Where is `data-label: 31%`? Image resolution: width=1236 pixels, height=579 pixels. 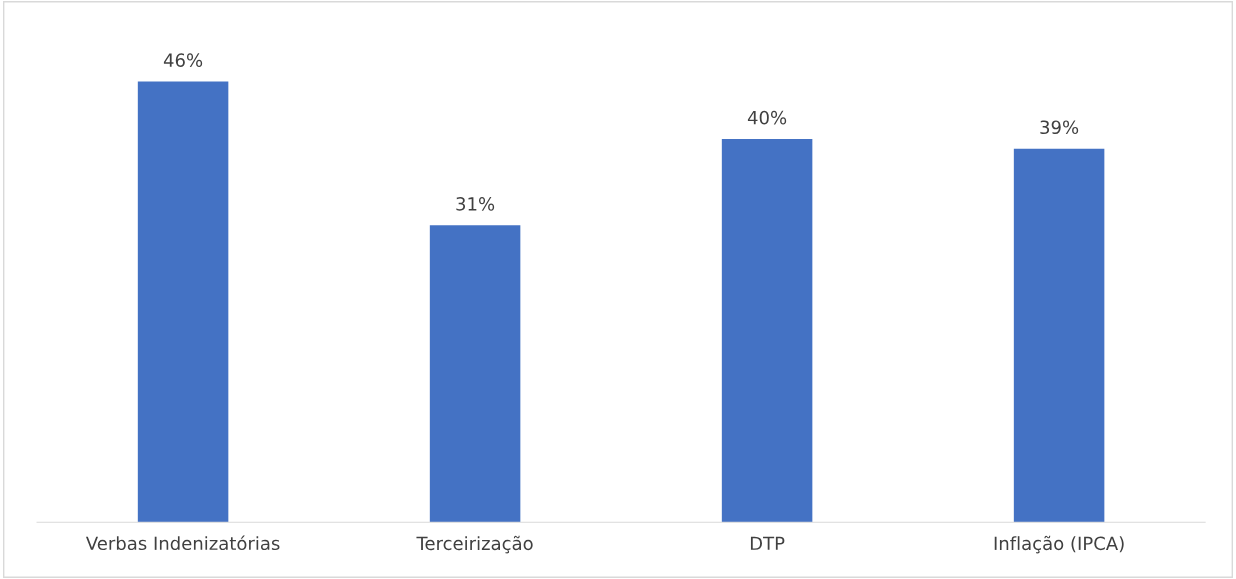
data-label: 31% is located at coordinates (475, 204).